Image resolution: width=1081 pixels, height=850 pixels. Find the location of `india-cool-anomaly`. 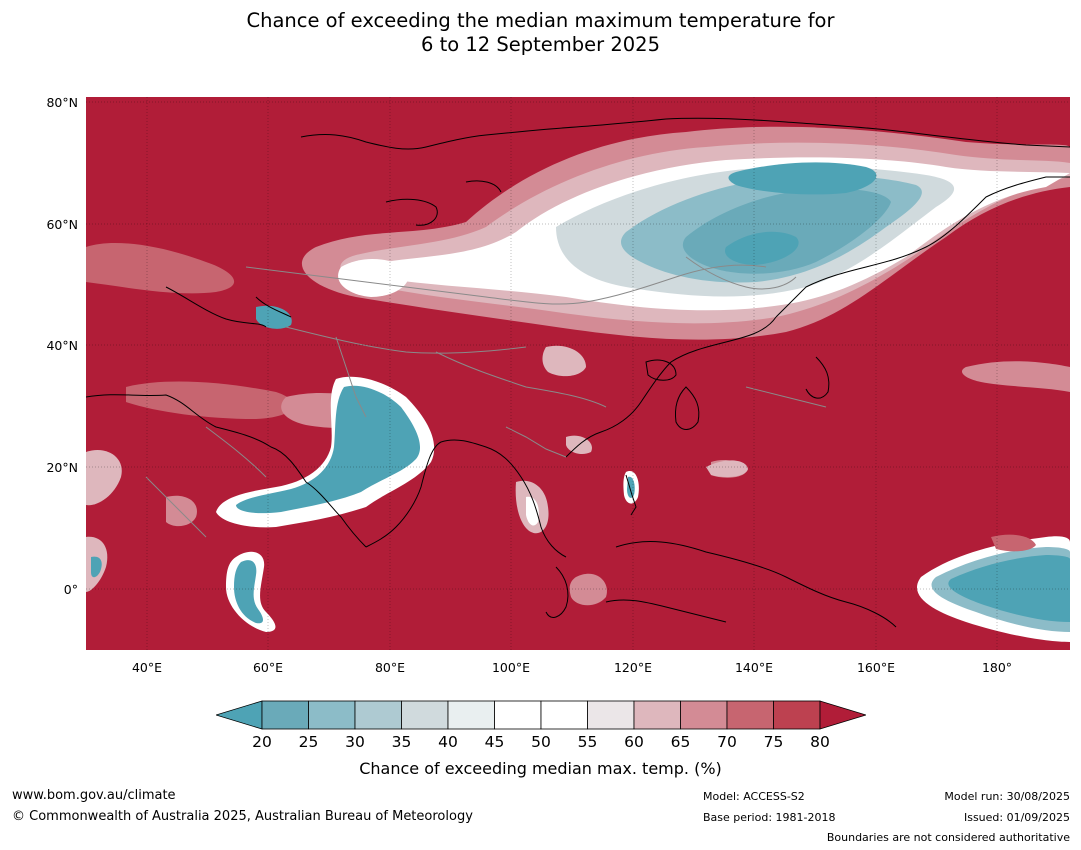

india-cool-anomaly is located at coordinates (260, 504).